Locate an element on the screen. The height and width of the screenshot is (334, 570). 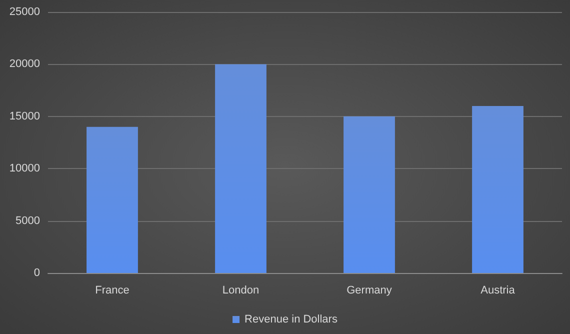
y-tick-label: 20000 is located at coordinates (24, 64).